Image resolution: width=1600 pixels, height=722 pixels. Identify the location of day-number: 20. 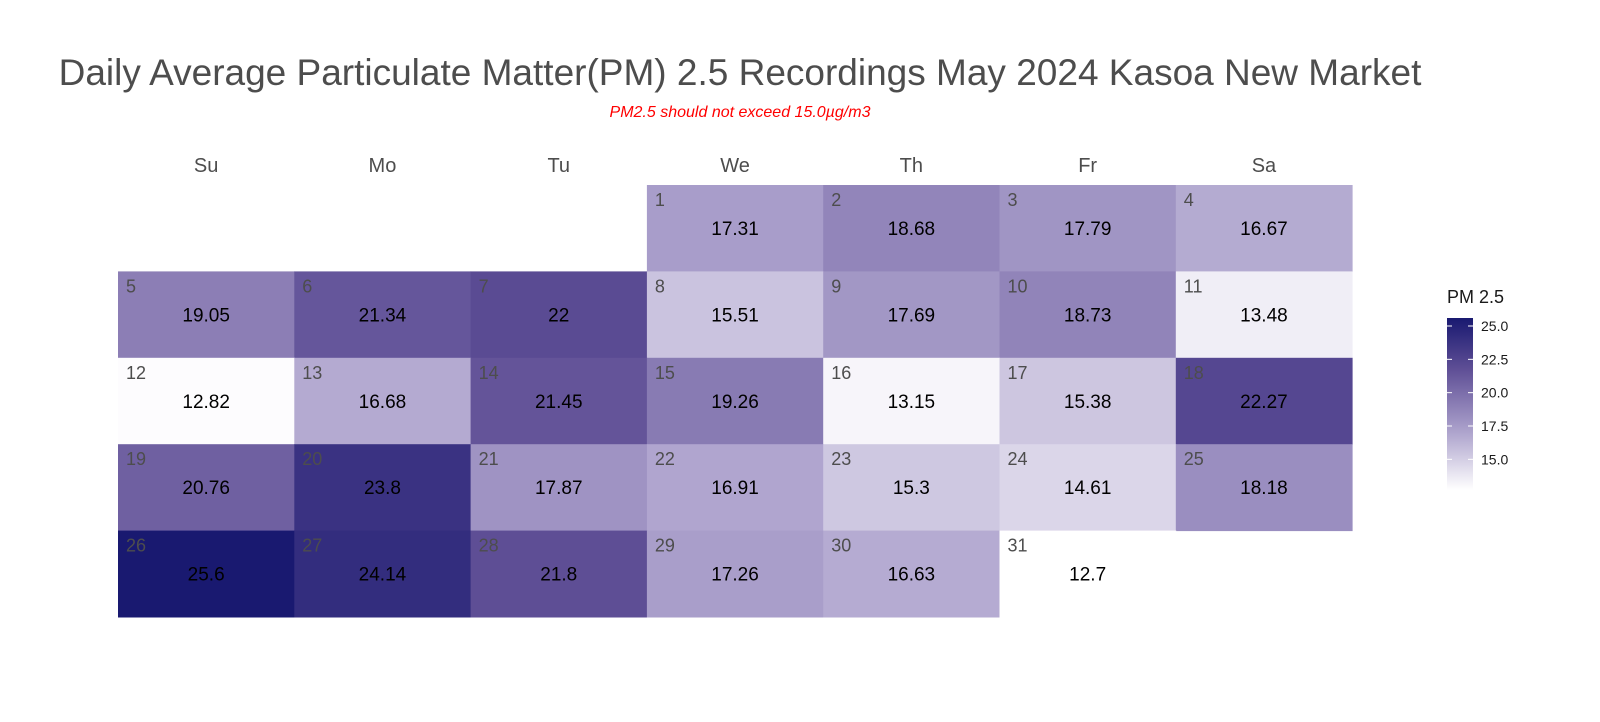
(312, 459).